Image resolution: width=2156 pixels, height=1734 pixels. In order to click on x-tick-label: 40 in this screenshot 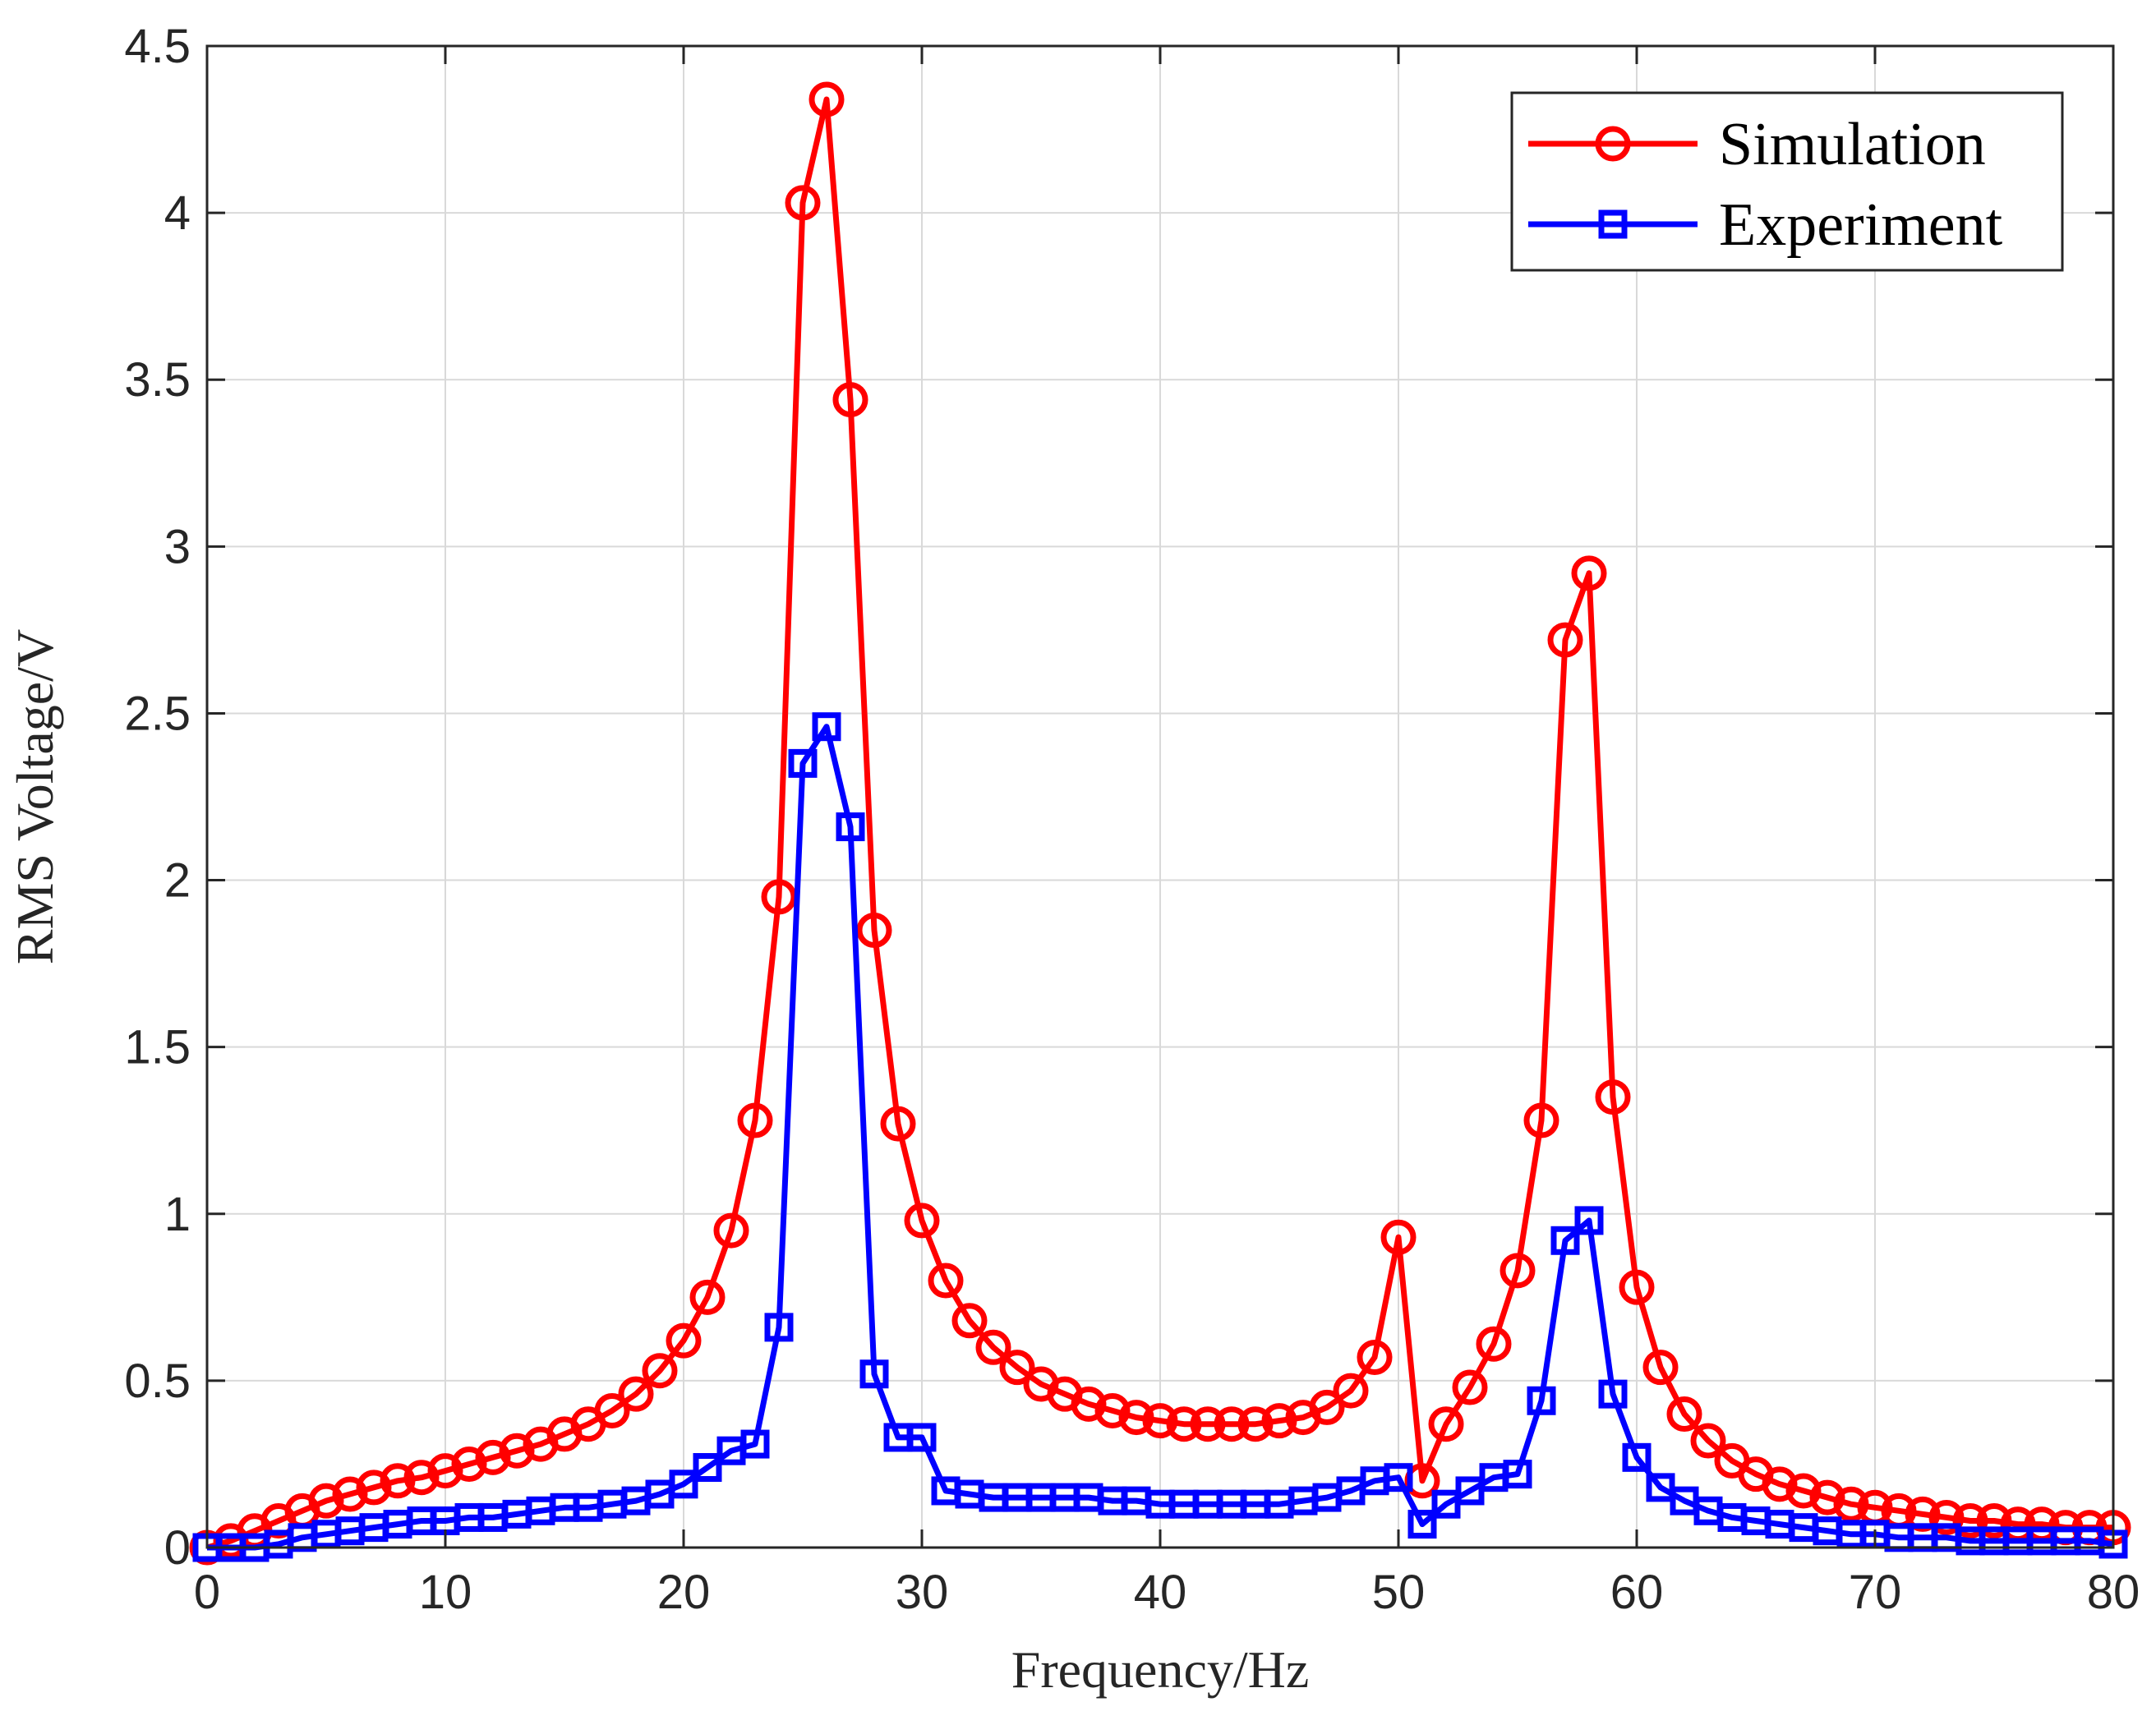, I will do `click(1160, 1592)`.